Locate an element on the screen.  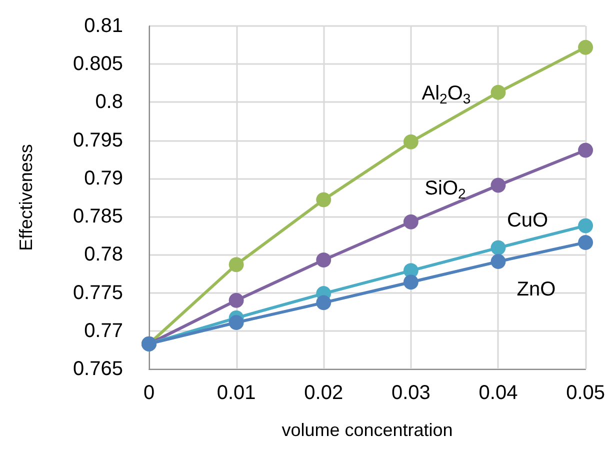
y-tick-label: 0.8 is located at coordinates (109, 102).